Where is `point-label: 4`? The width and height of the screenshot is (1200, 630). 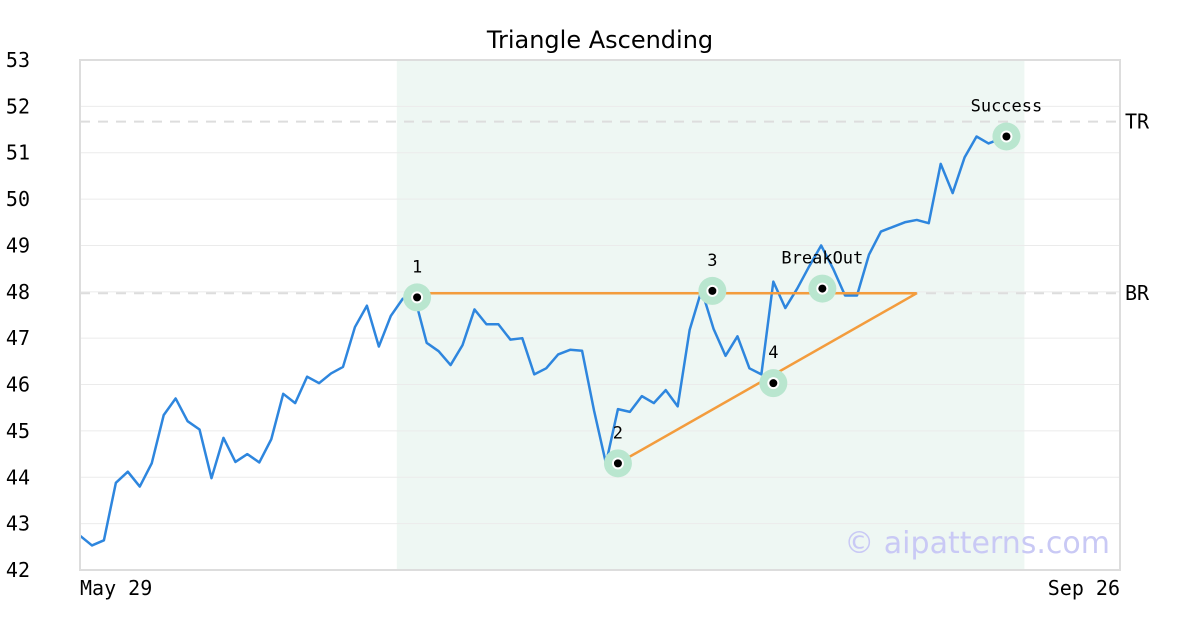
point-label: 4 is located at coordinates (773, 353).